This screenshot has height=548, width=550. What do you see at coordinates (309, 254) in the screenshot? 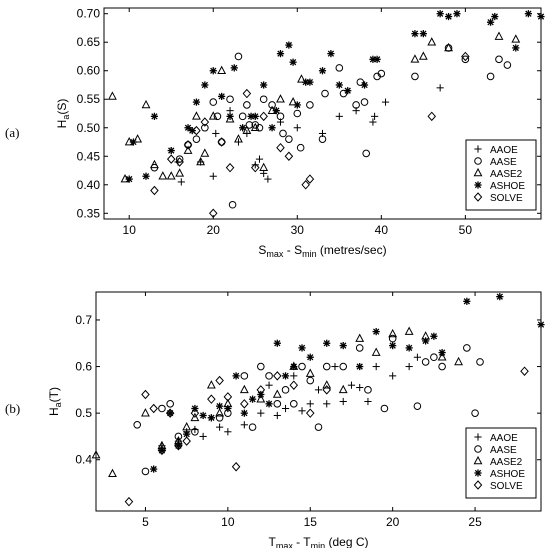
I see `x-axis-label-part: min` at bounding box center [309, 254].